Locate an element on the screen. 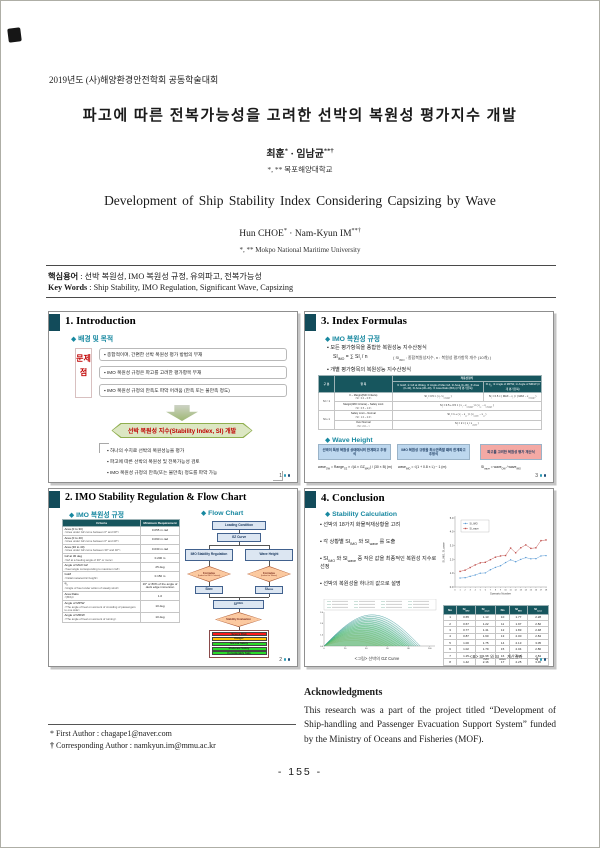 This screenshot has width=600, height=848. flow-loading-condition: Loading Condition is located at coordinates (239, 525).